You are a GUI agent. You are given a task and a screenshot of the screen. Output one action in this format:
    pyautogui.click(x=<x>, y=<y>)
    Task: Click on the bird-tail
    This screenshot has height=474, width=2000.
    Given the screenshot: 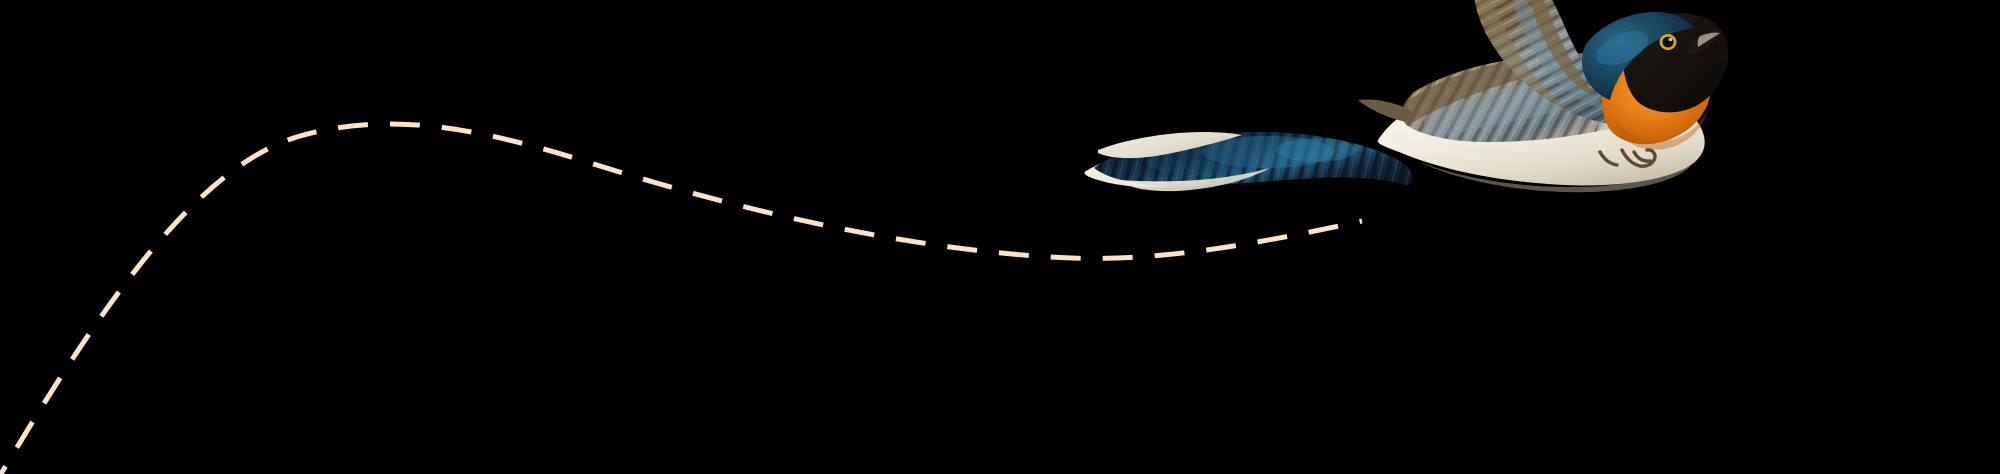 What is the action you would take?
    pyautogui.click(x=1248, y=161)
    